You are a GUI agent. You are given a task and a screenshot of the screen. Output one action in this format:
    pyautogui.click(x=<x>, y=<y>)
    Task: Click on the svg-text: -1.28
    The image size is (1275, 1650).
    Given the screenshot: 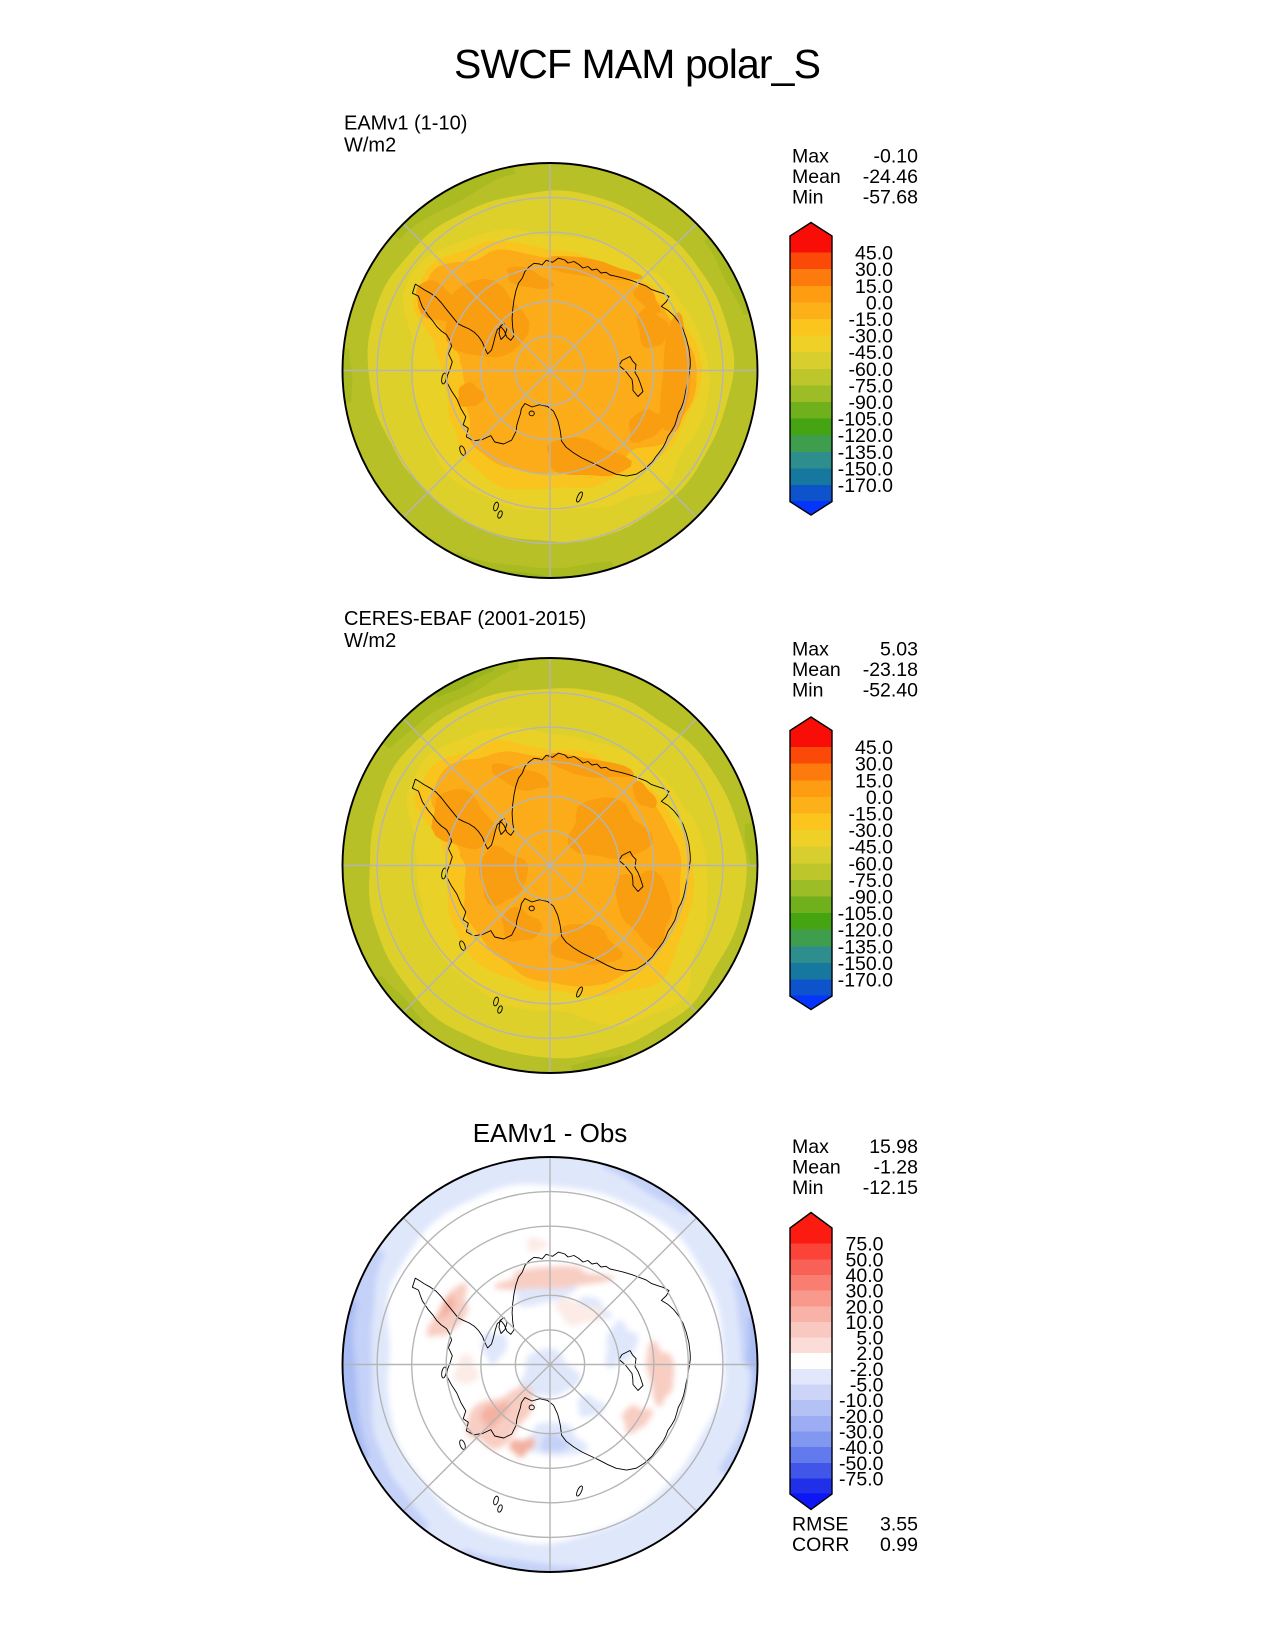 What is the action you would take?
    pyautogui.click(x=896, y=1168)
    